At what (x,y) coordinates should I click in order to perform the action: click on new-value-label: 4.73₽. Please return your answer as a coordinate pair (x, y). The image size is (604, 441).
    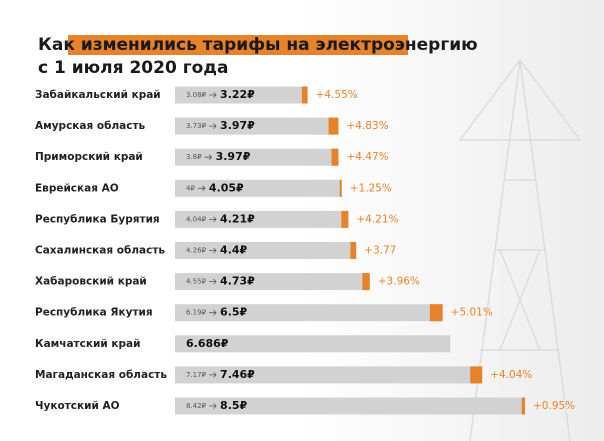
    Looking at the image, I should click on (237, 281).